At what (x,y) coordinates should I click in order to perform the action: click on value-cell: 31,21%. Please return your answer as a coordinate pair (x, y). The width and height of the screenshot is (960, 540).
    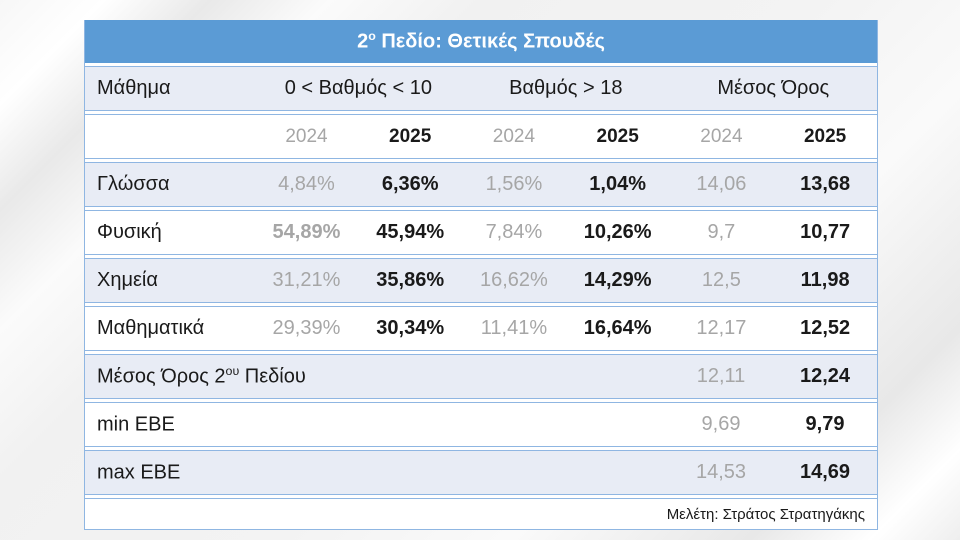
    Looking at the image, I should click on (306, 280).